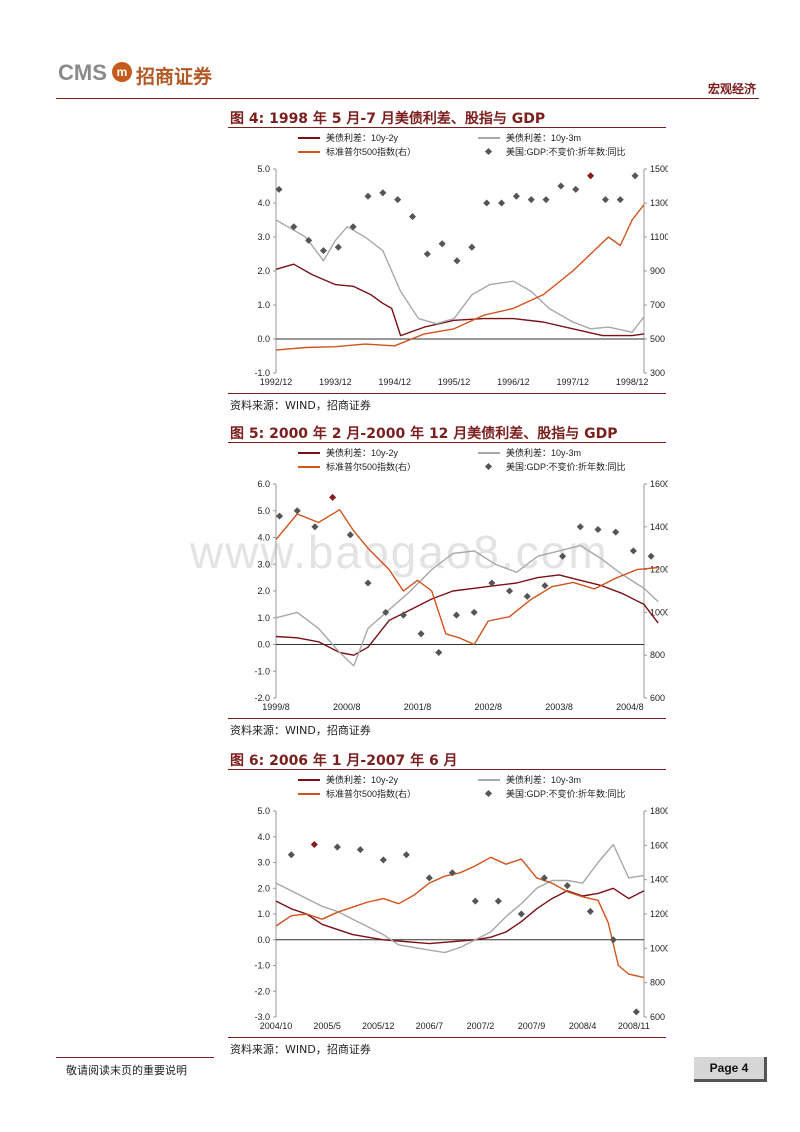 Image resolution: width=800 pixels, height=1132 pixels. What do you see at coordinates (263, 339) in the screenshot?
I see `y-tick-label: 0.0` at bounding box center [263, 339].